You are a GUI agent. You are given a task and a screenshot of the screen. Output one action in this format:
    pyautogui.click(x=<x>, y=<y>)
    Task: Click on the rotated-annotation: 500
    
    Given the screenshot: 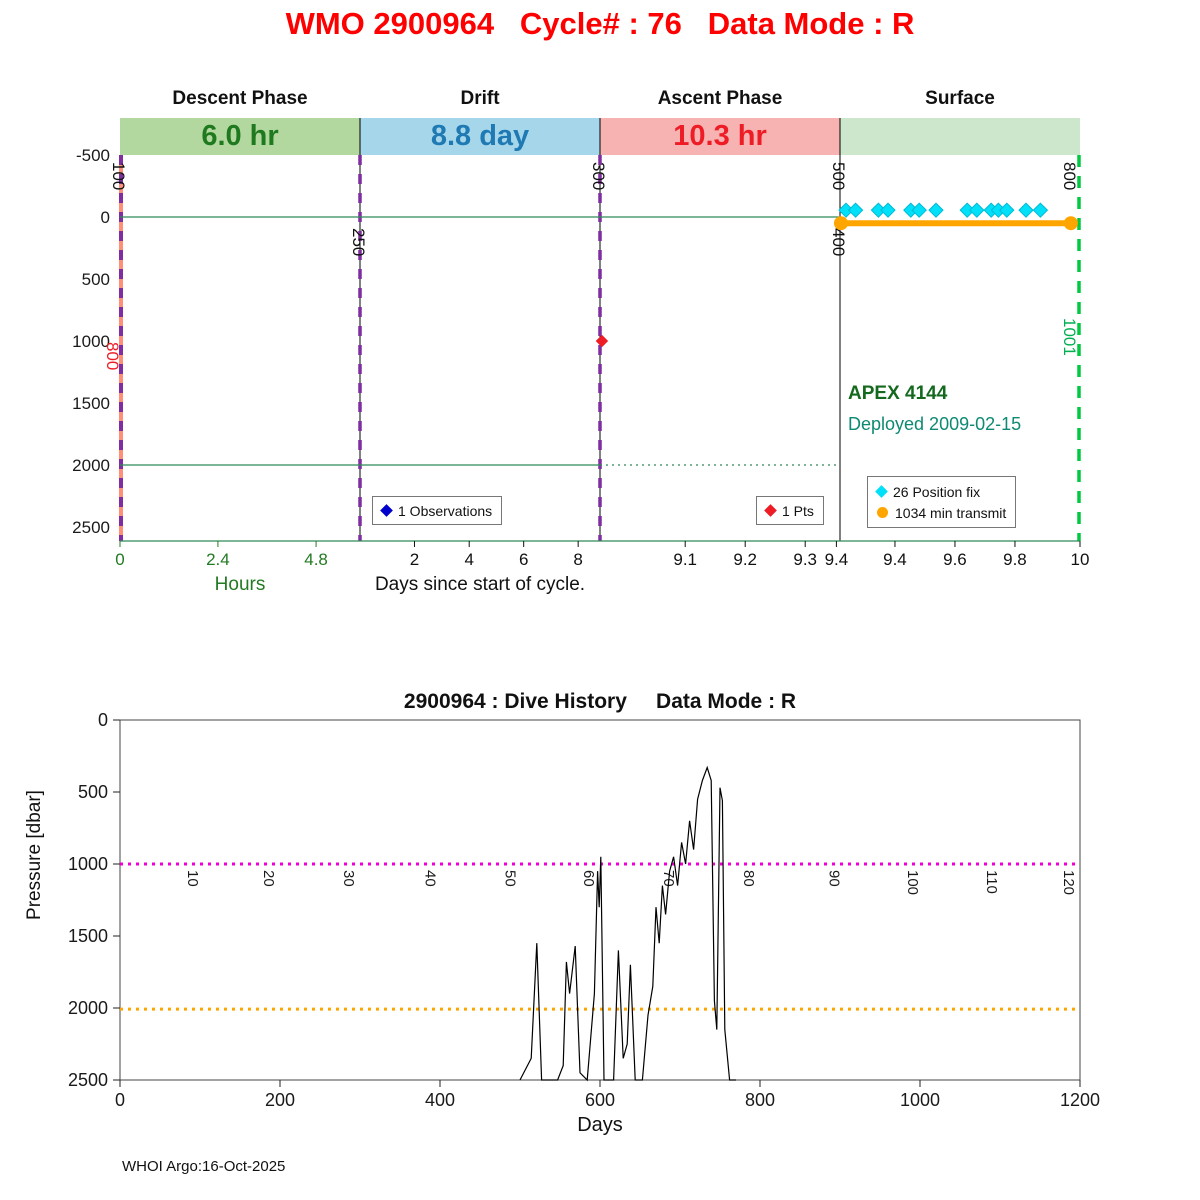 What is the action you would take?
    pyautogui.click(x=838, y=176)
    